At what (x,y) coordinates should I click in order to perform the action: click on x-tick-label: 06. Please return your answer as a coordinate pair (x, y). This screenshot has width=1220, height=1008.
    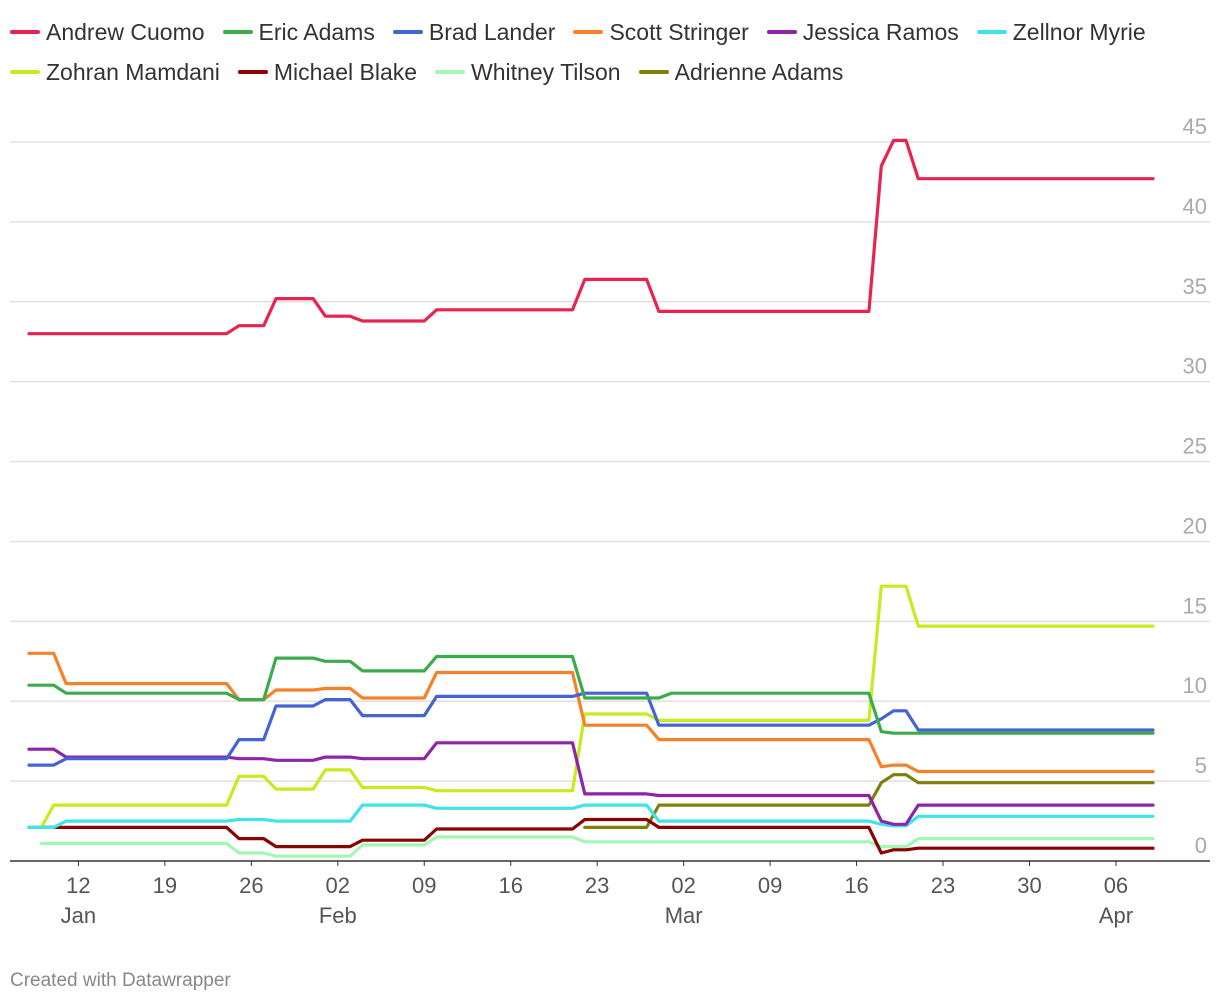
    Looking at the image, I should click on (1116, 885).